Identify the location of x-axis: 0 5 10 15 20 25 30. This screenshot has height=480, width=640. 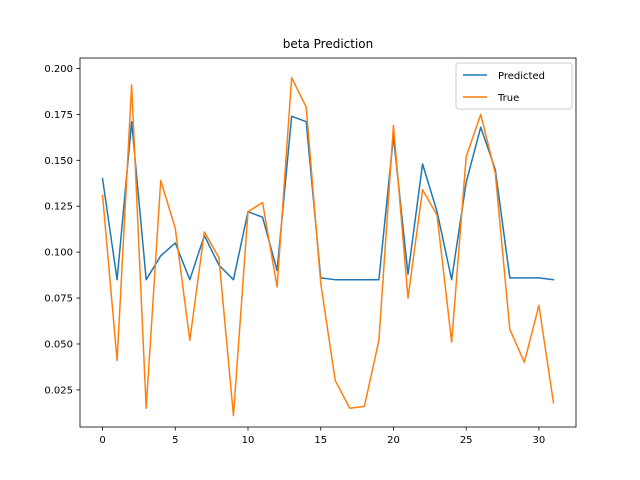
(322, 436).